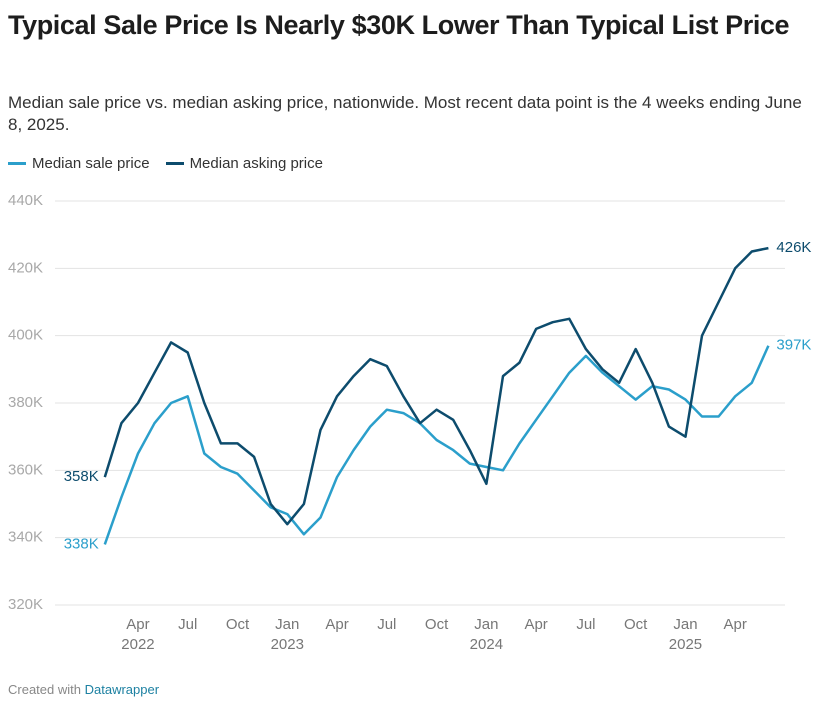 The height and width of the screenshot is (706, 825). What do you see at coordinates (44, 689) in the screenshot?
I see `footer-text: Created with` at bounding box center [44, 689].